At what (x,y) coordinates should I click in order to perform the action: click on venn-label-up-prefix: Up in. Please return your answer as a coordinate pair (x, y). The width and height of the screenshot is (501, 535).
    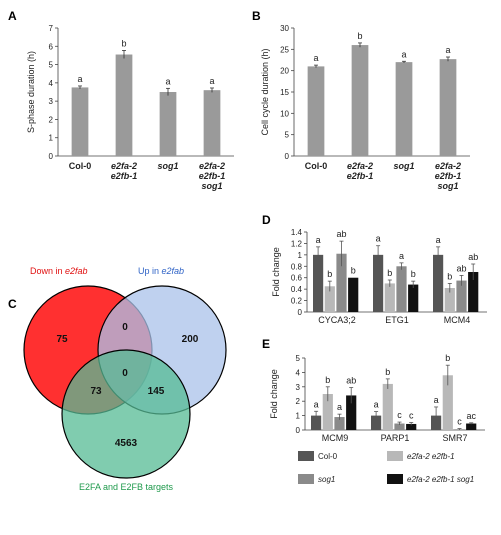
    Looking at the image, I should click on (150, 271).